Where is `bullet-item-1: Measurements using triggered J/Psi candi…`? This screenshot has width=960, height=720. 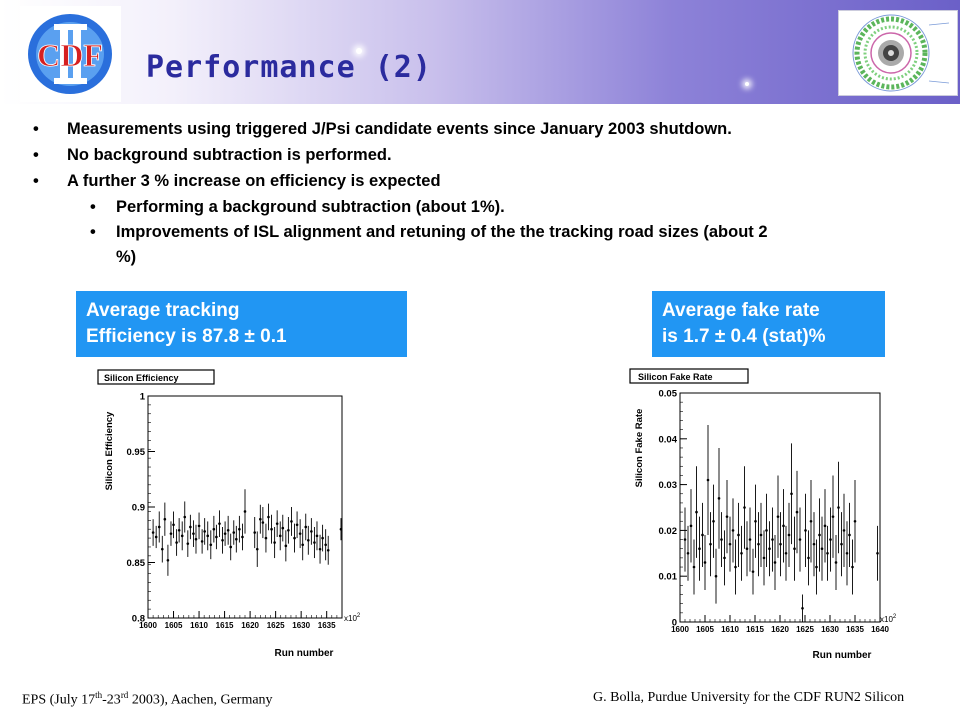 bullet-item-1: Measurements using triggered J/Psi candi… is located at coordinates (399, 129).